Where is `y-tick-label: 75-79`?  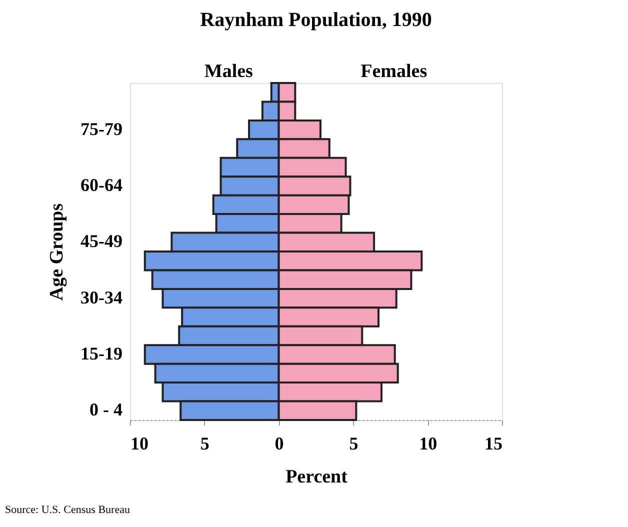 y-tick-label: 75-79 is located at coordinates (101, 128).